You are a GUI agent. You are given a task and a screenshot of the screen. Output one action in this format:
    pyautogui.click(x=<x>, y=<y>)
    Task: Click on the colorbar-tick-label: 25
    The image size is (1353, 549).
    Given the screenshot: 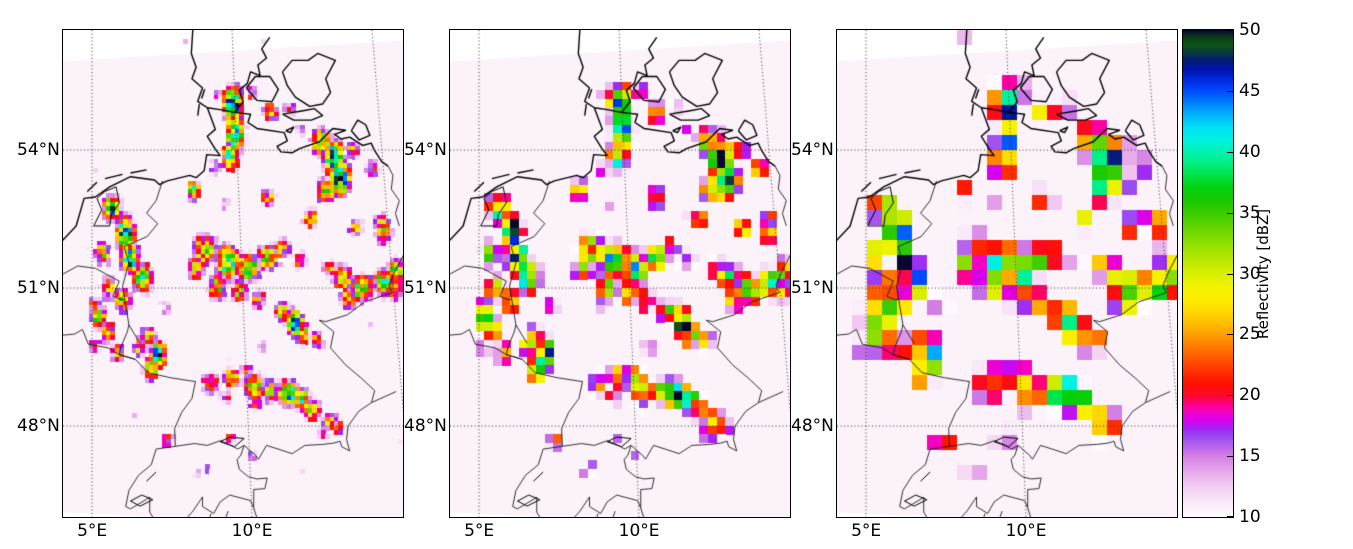 What is the action you would take?
    pyautogui.click(x=1250, y=334)
    